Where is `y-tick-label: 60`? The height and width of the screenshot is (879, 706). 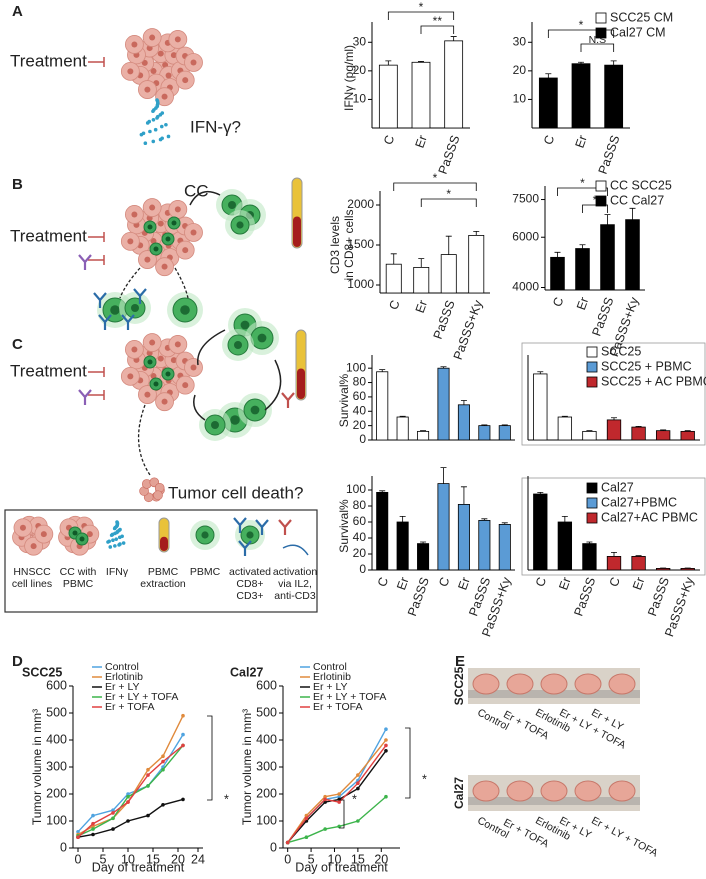
y-tick-label: 60 is located at coordinates (360, 521).